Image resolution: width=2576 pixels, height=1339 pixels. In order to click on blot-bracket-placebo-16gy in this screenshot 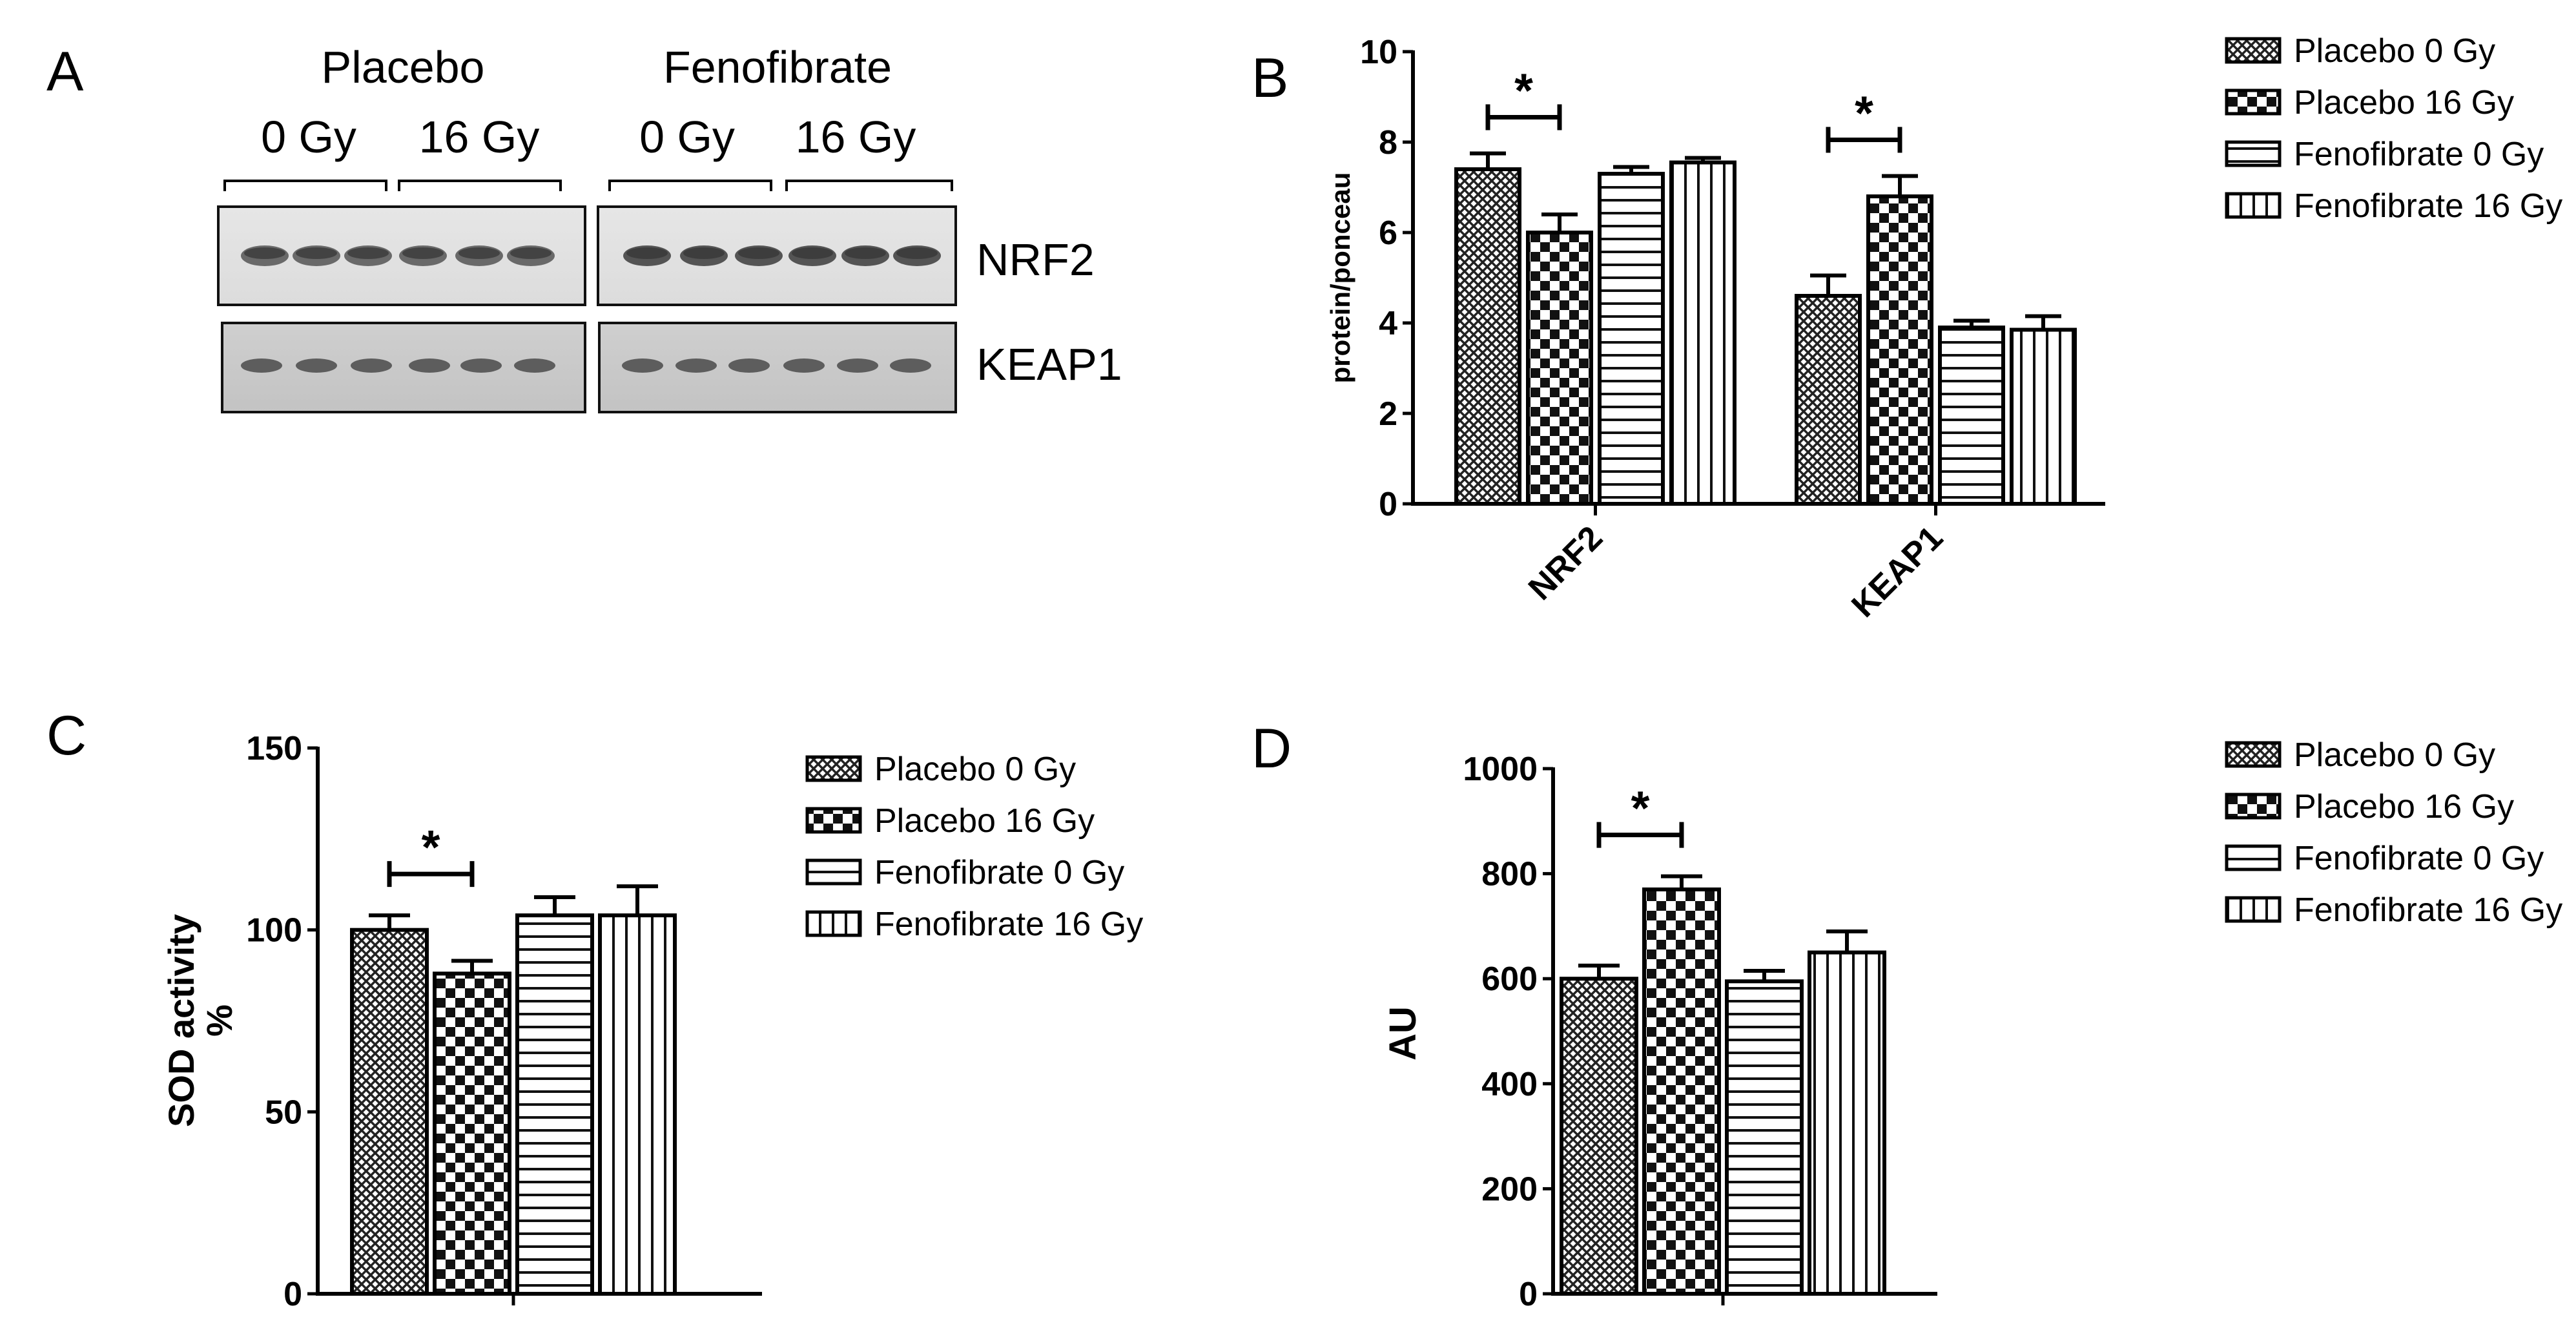, I will do `click(480, 185)`.